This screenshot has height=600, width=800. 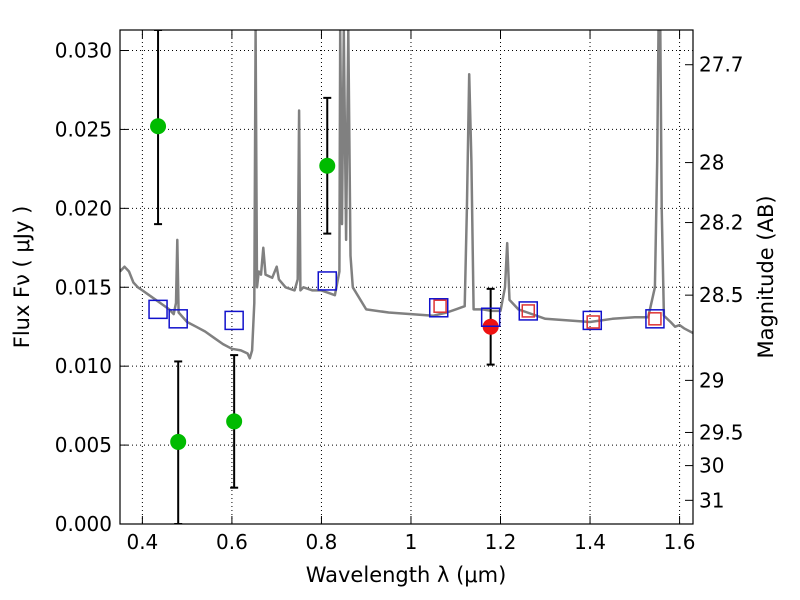 What do you see at coordinates (501, 542) in the screenshot?
I see `x-tick-label: 1.2` at bounding box center [501, 542].